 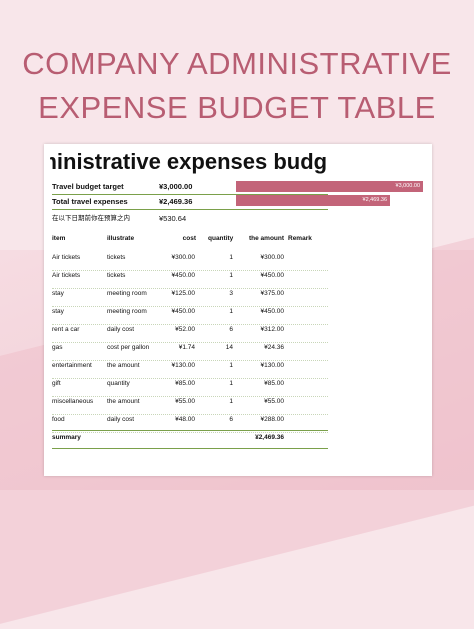 I want to click on remaining-label: 在以下日期前你在预算之内, so click(x=91, y=218).